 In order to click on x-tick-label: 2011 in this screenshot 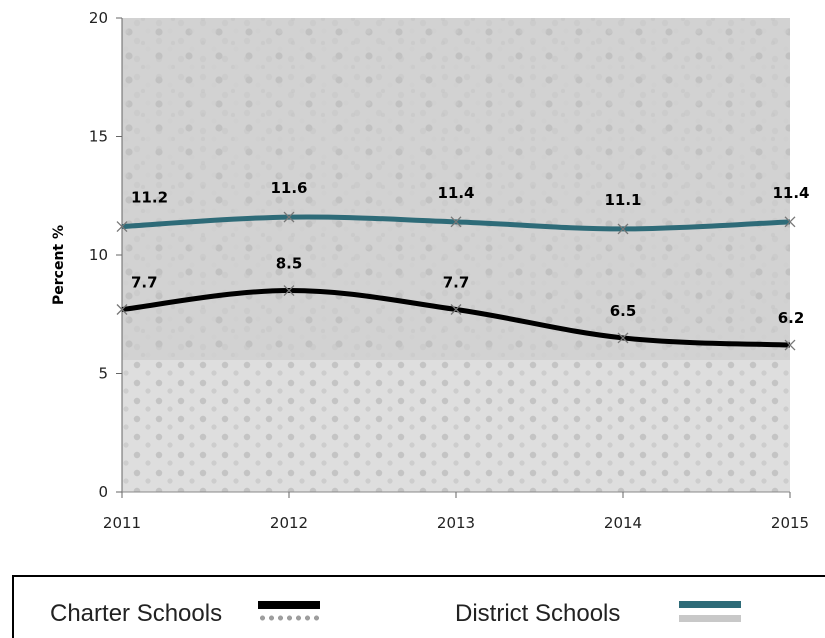, I will do `click(122, 523)`.